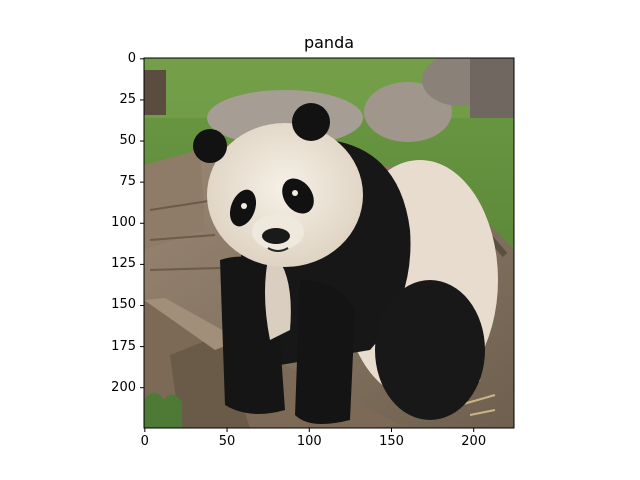  I want to click on y-tick-label: 75, so click(127, 182).